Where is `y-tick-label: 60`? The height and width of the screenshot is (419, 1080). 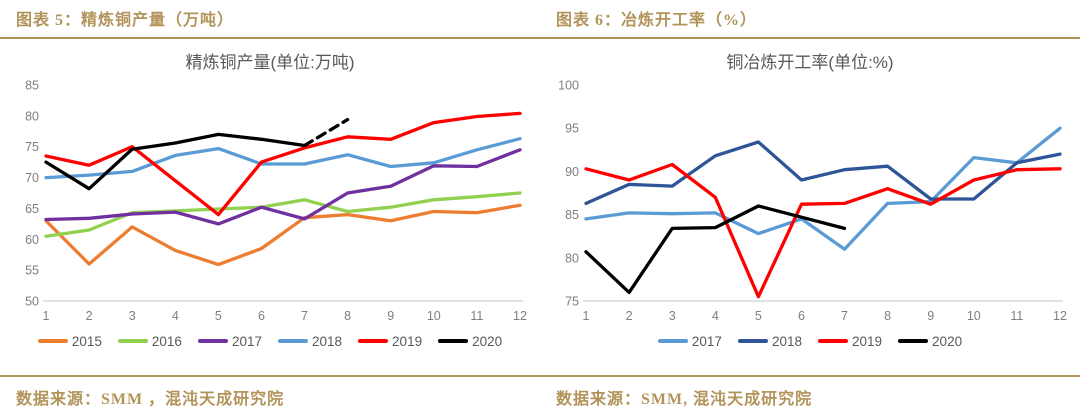
y-tick-label: 60 is located at coordinates (32, 240).